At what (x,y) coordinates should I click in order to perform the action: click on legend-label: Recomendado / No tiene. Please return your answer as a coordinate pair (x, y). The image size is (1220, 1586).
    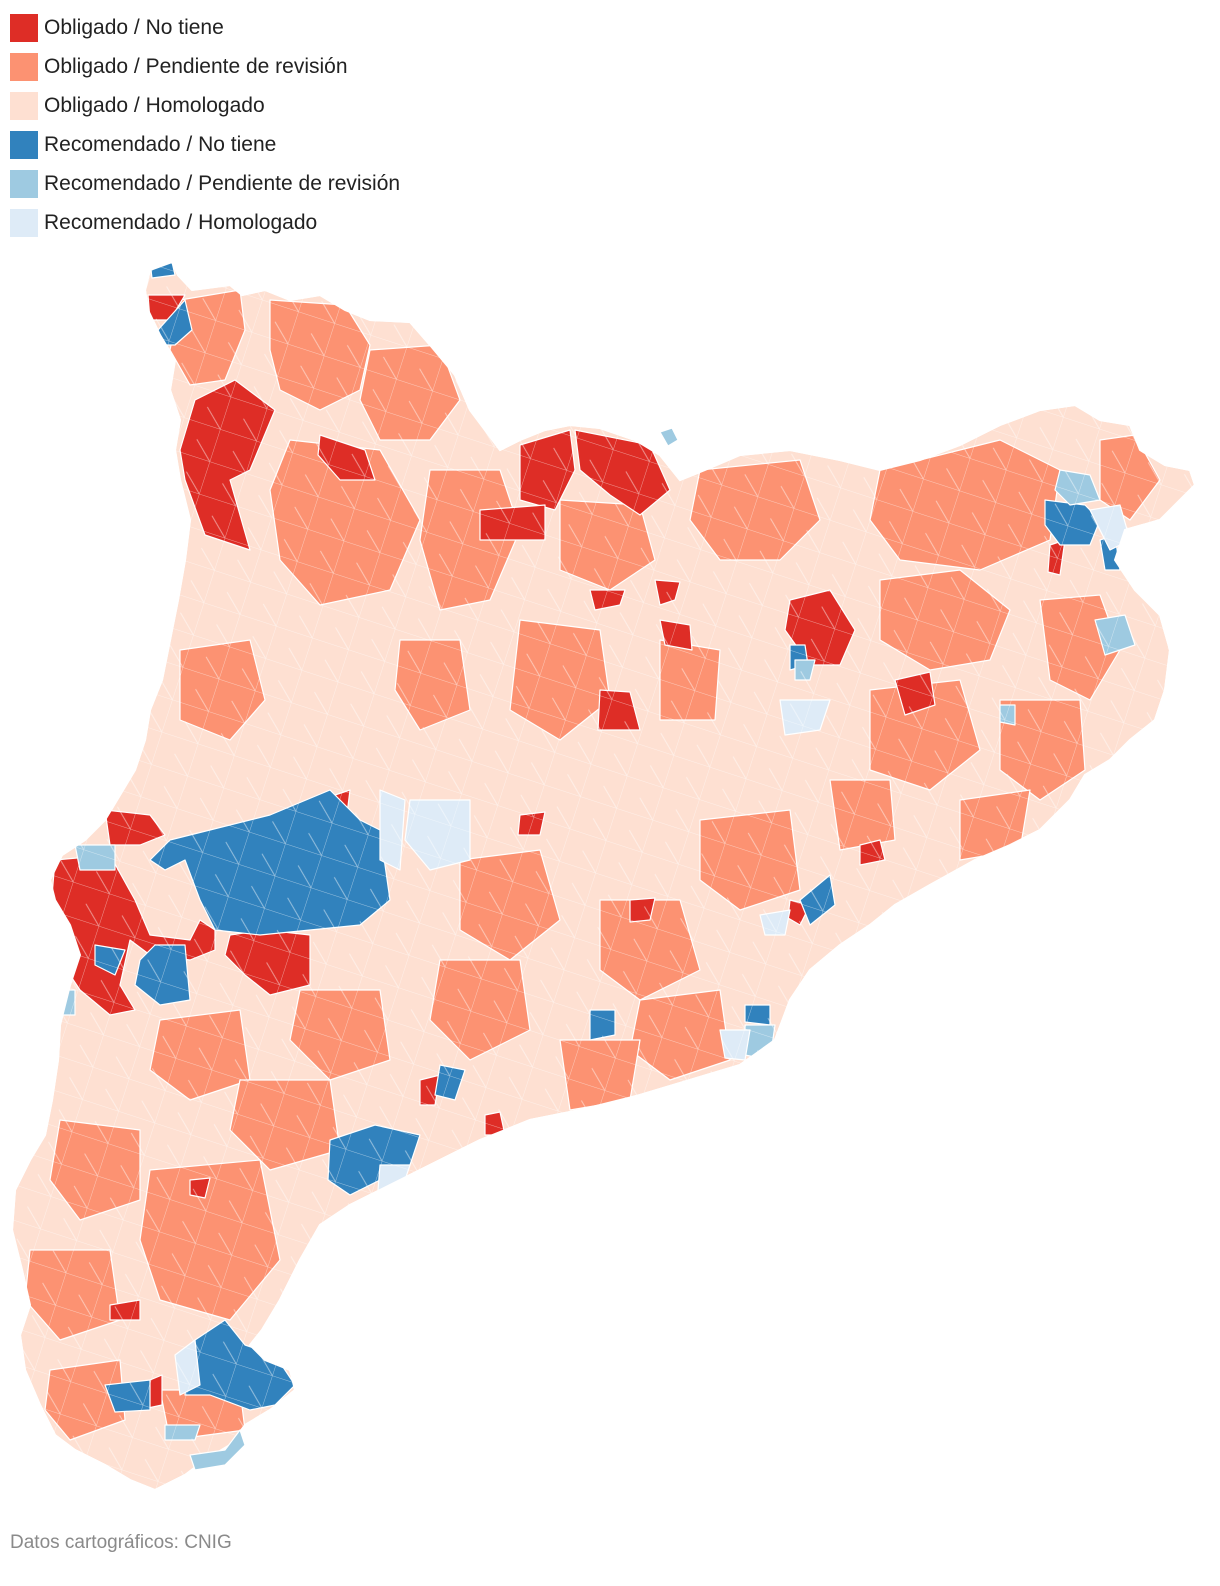
    Looking at the image, I should click on (160, 144).